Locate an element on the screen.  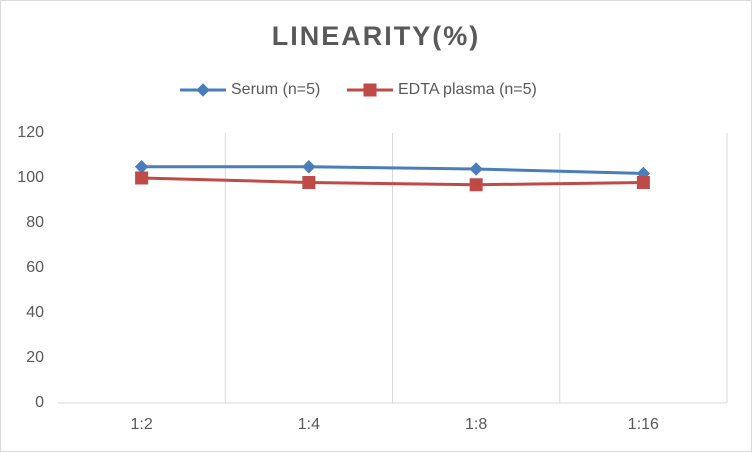
legend-label: Serum (n=5) is located at coordinates (275, 89).